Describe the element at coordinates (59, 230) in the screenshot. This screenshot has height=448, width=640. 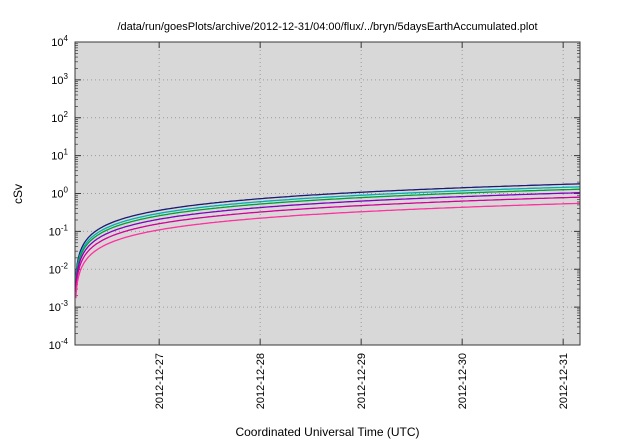
I see `y-tick-label: 10⁻¹` at that location.